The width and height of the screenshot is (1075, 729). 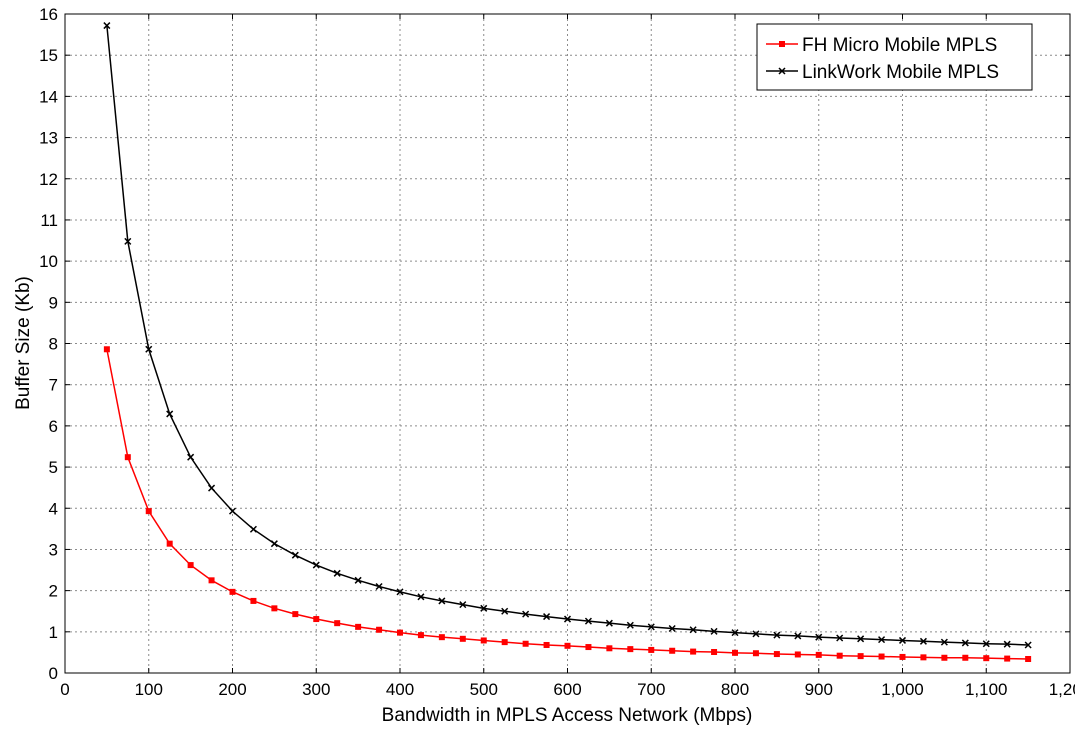 What do you see at coordinates (902, 689) in the screenshot?
I see `x-tick-label: 1,000` at bounding box center [902, 689].